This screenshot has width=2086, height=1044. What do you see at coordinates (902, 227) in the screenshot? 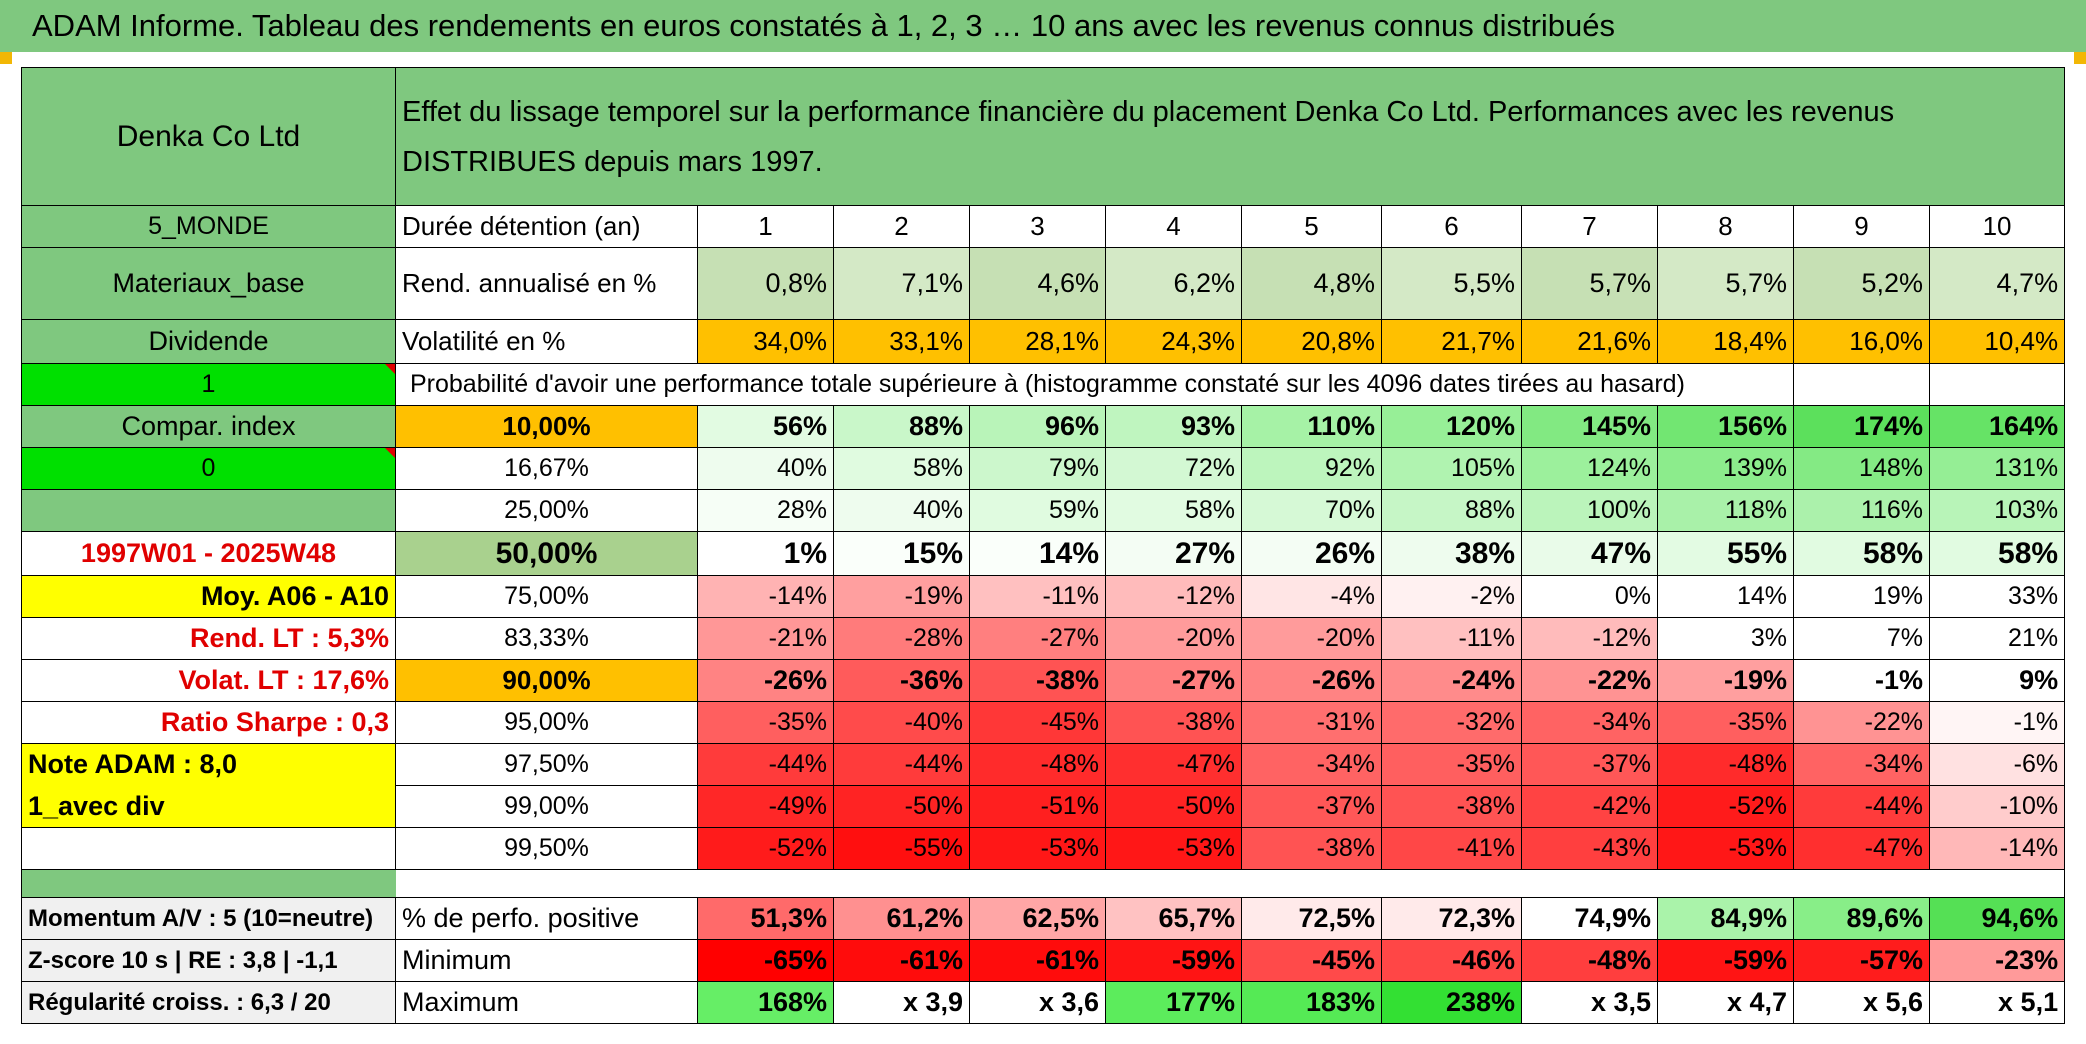
I see `year-header: 2` at bounding box center [902, 227].